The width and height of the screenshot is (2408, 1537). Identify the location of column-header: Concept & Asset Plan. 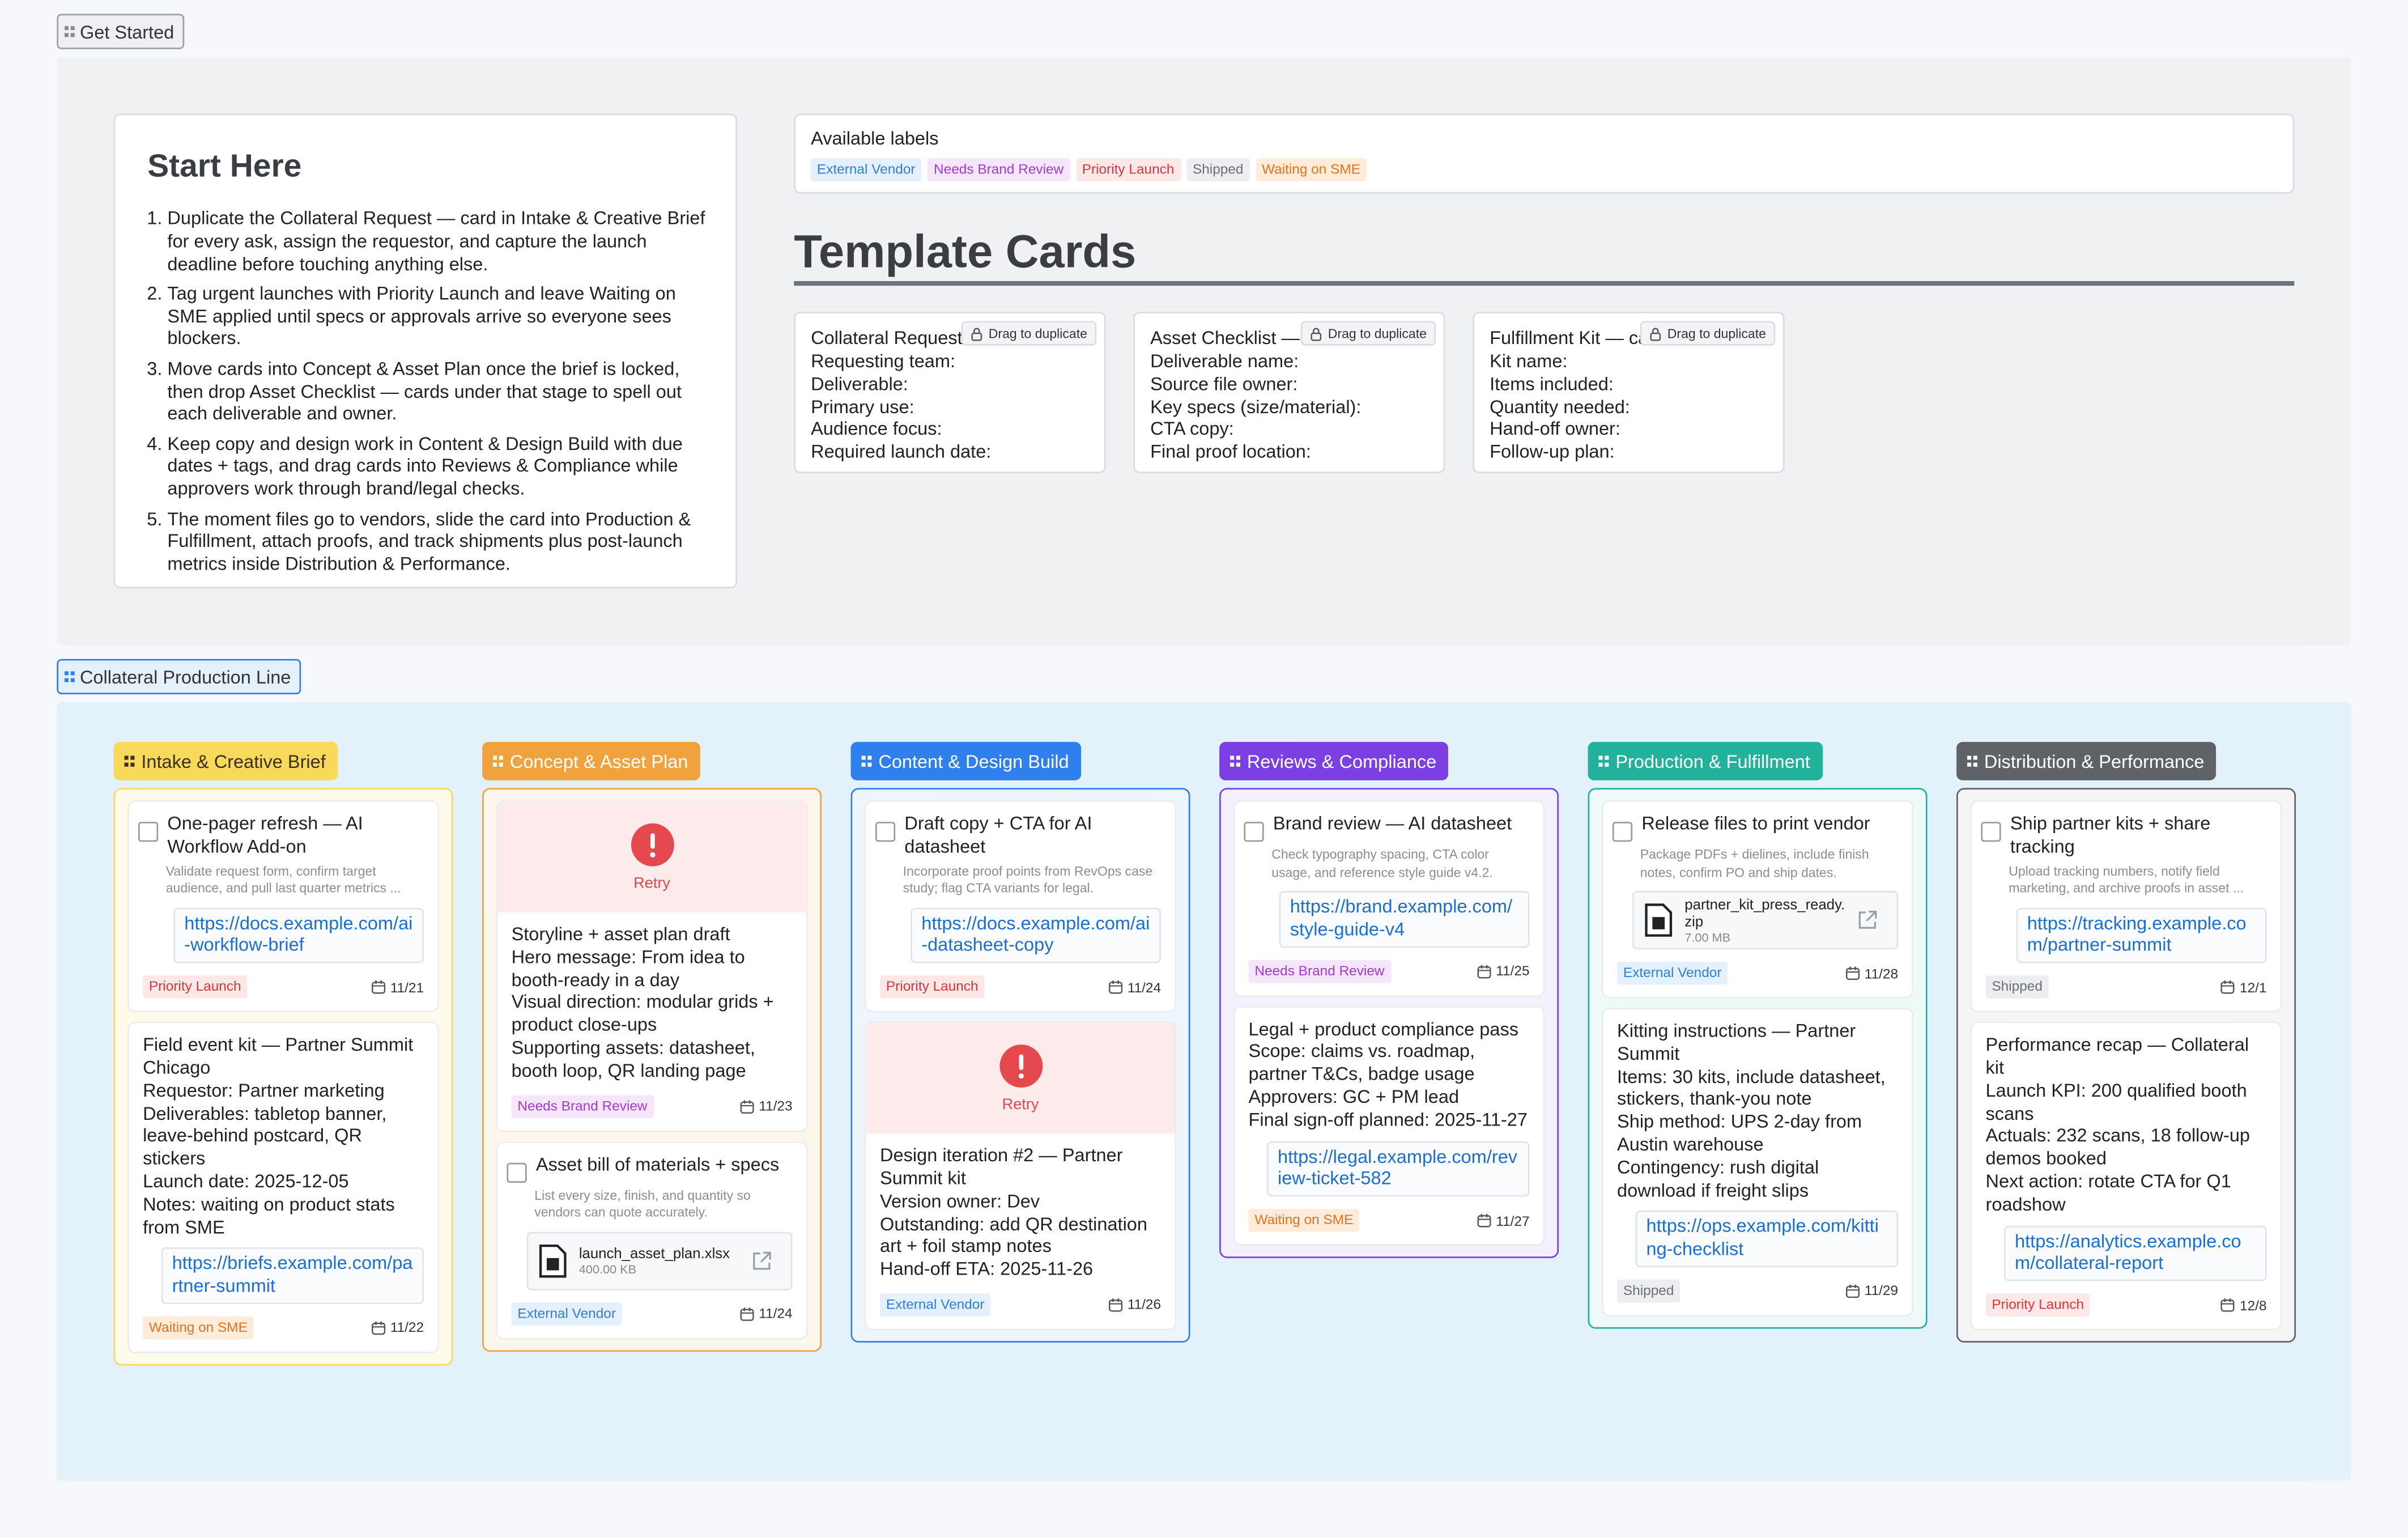
(591, 761).